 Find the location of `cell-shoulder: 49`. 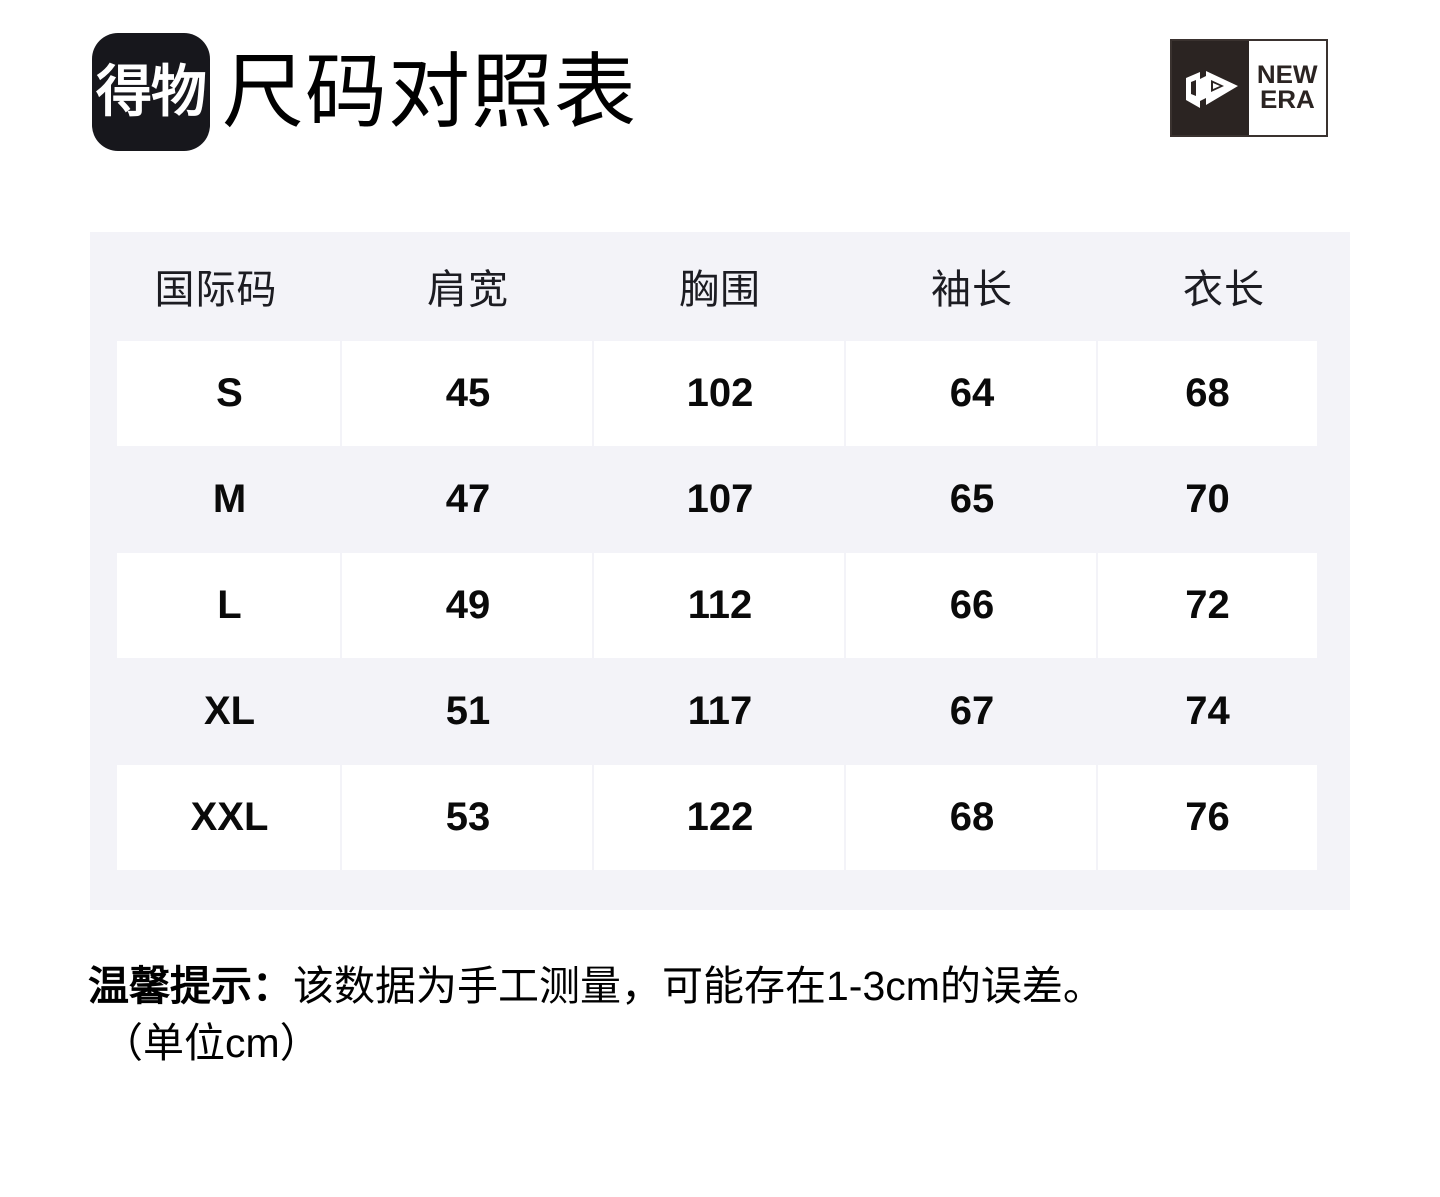

cell-shoulder: 49 is located at coordinates (468, 605).